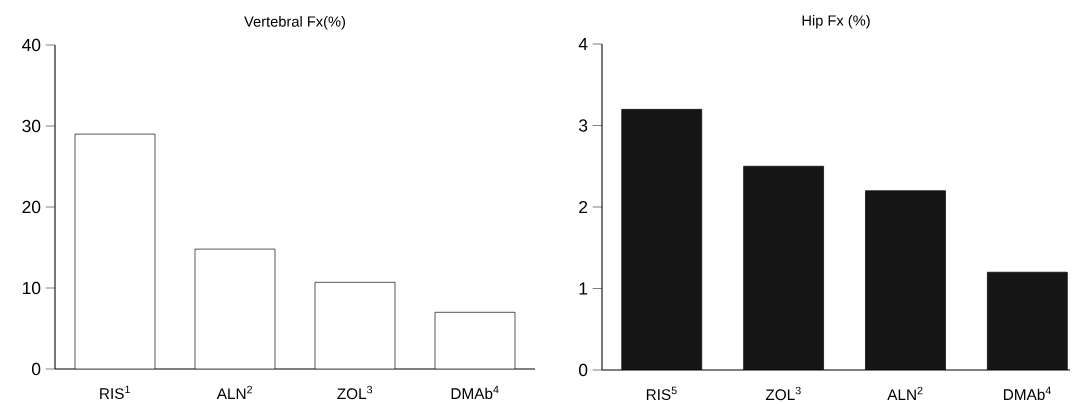 This screenshot has height=404, width=1073. What do you see at coordinates (115, 392) in the screenshot?
I see `x-tick-label: RIS$^{1}$` at bounding box center [115, 392].